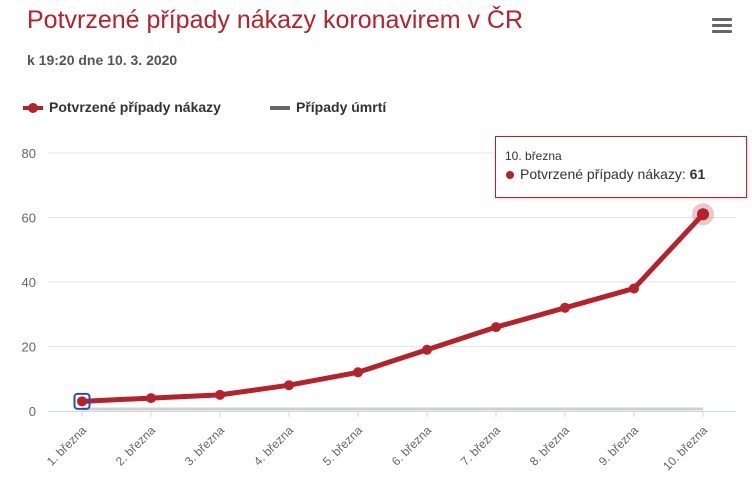 The width and height of the screenshot is (752, 490). I want to click on x-tick-label: 10. března, so click(685, 448).